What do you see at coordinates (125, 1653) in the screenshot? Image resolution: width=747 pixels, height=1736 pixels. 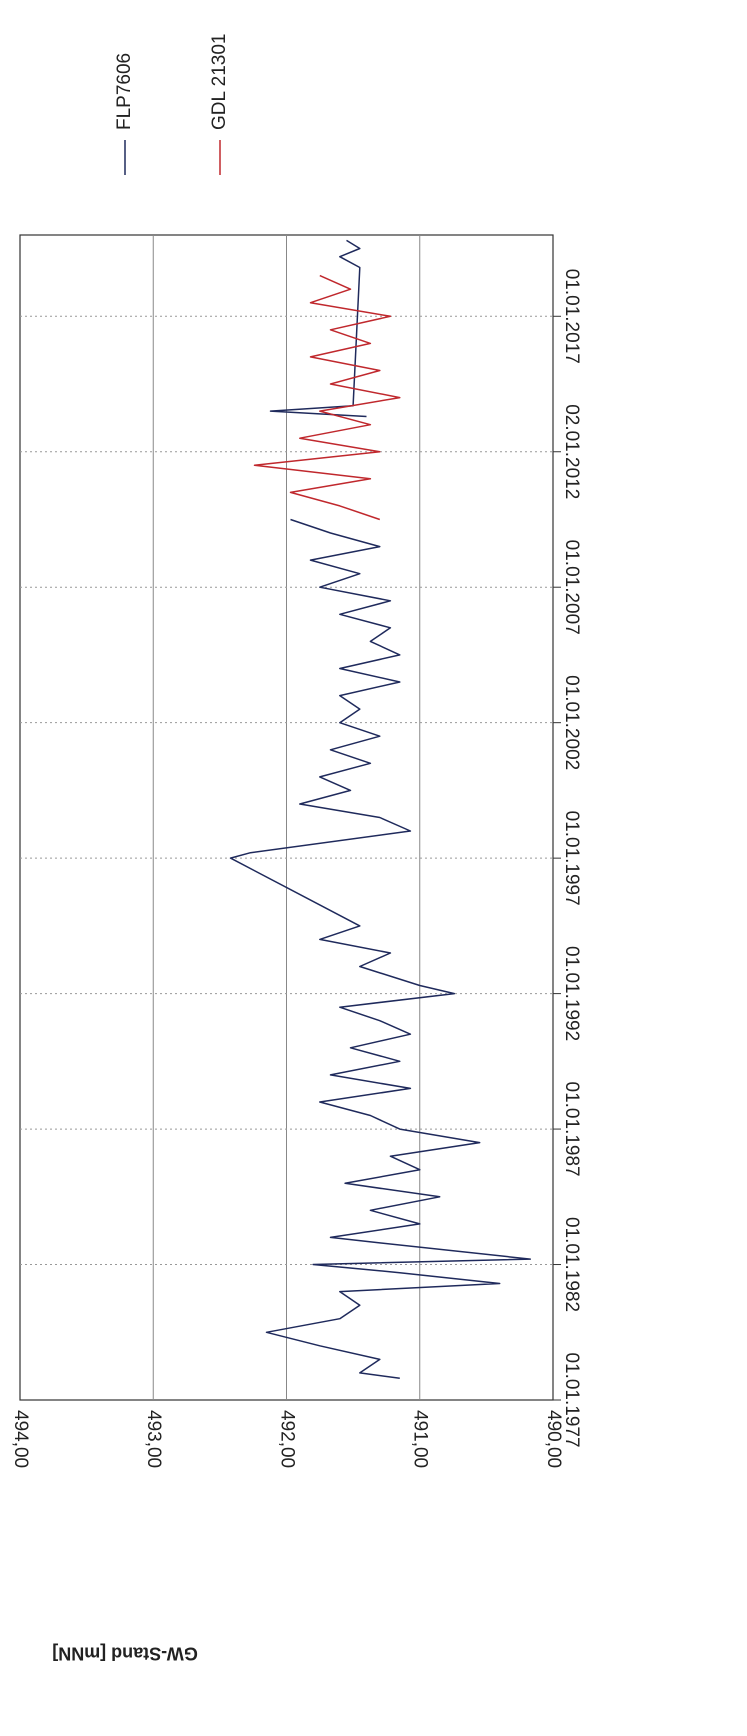 I see `y-axis-title: GW-Stand [mNN]` at bounding box center [125, 1653].